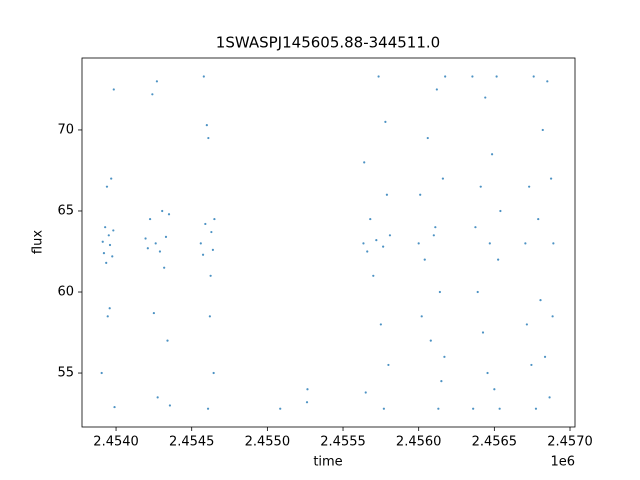  What do you see at coordinates (116, 442) in the screenshot?
I see `x-tick-label: 2.4540` at bounding box center [116, 442].